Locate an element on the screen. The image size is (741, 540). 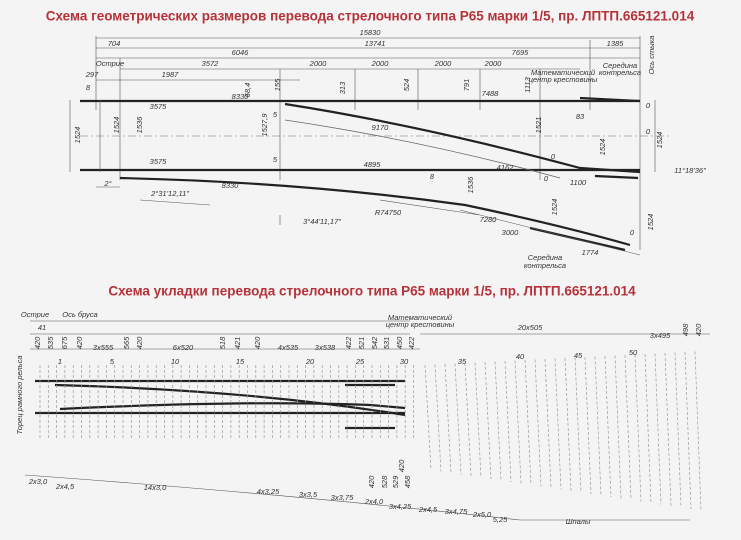
label: 30 is located at coordinates (404, 361).